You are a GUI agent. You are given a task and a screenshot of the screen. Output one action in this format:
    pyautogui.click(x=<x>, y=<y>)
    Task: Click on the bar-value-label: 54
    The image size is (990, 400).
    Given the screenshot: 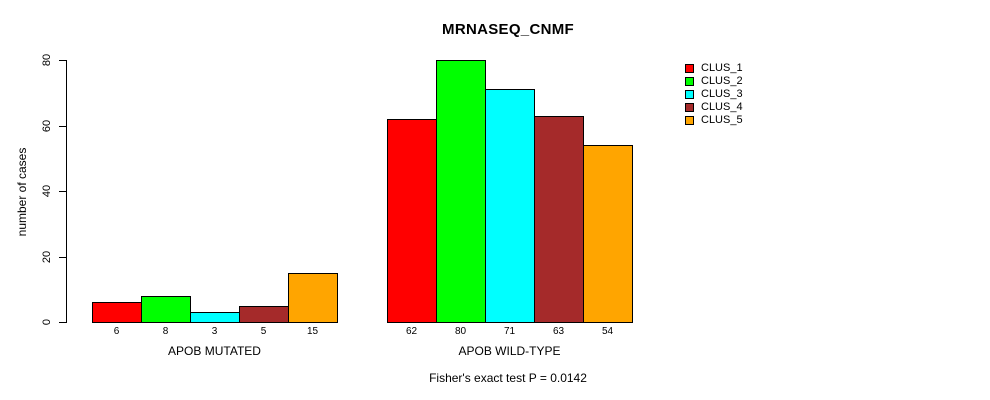 What is the action you would take?
    pyautogui.click(x=607, y=331)
    